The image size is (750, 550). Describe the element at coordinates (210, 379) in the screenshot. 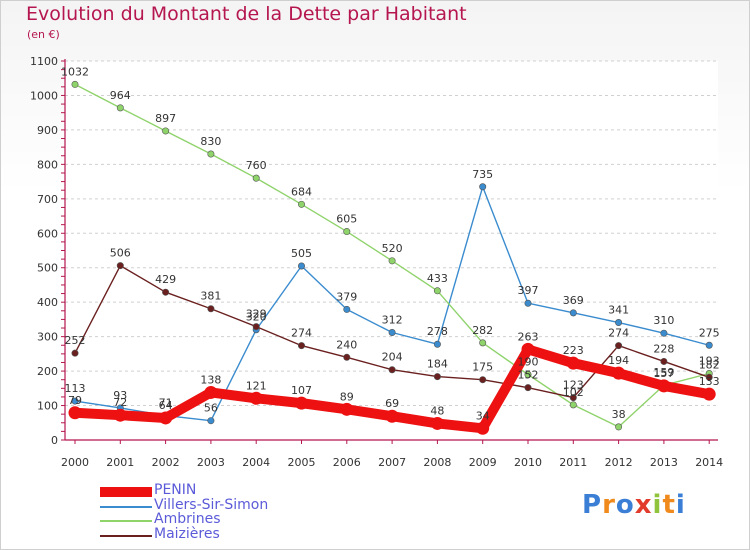

I see `data-label: 138` at that location.